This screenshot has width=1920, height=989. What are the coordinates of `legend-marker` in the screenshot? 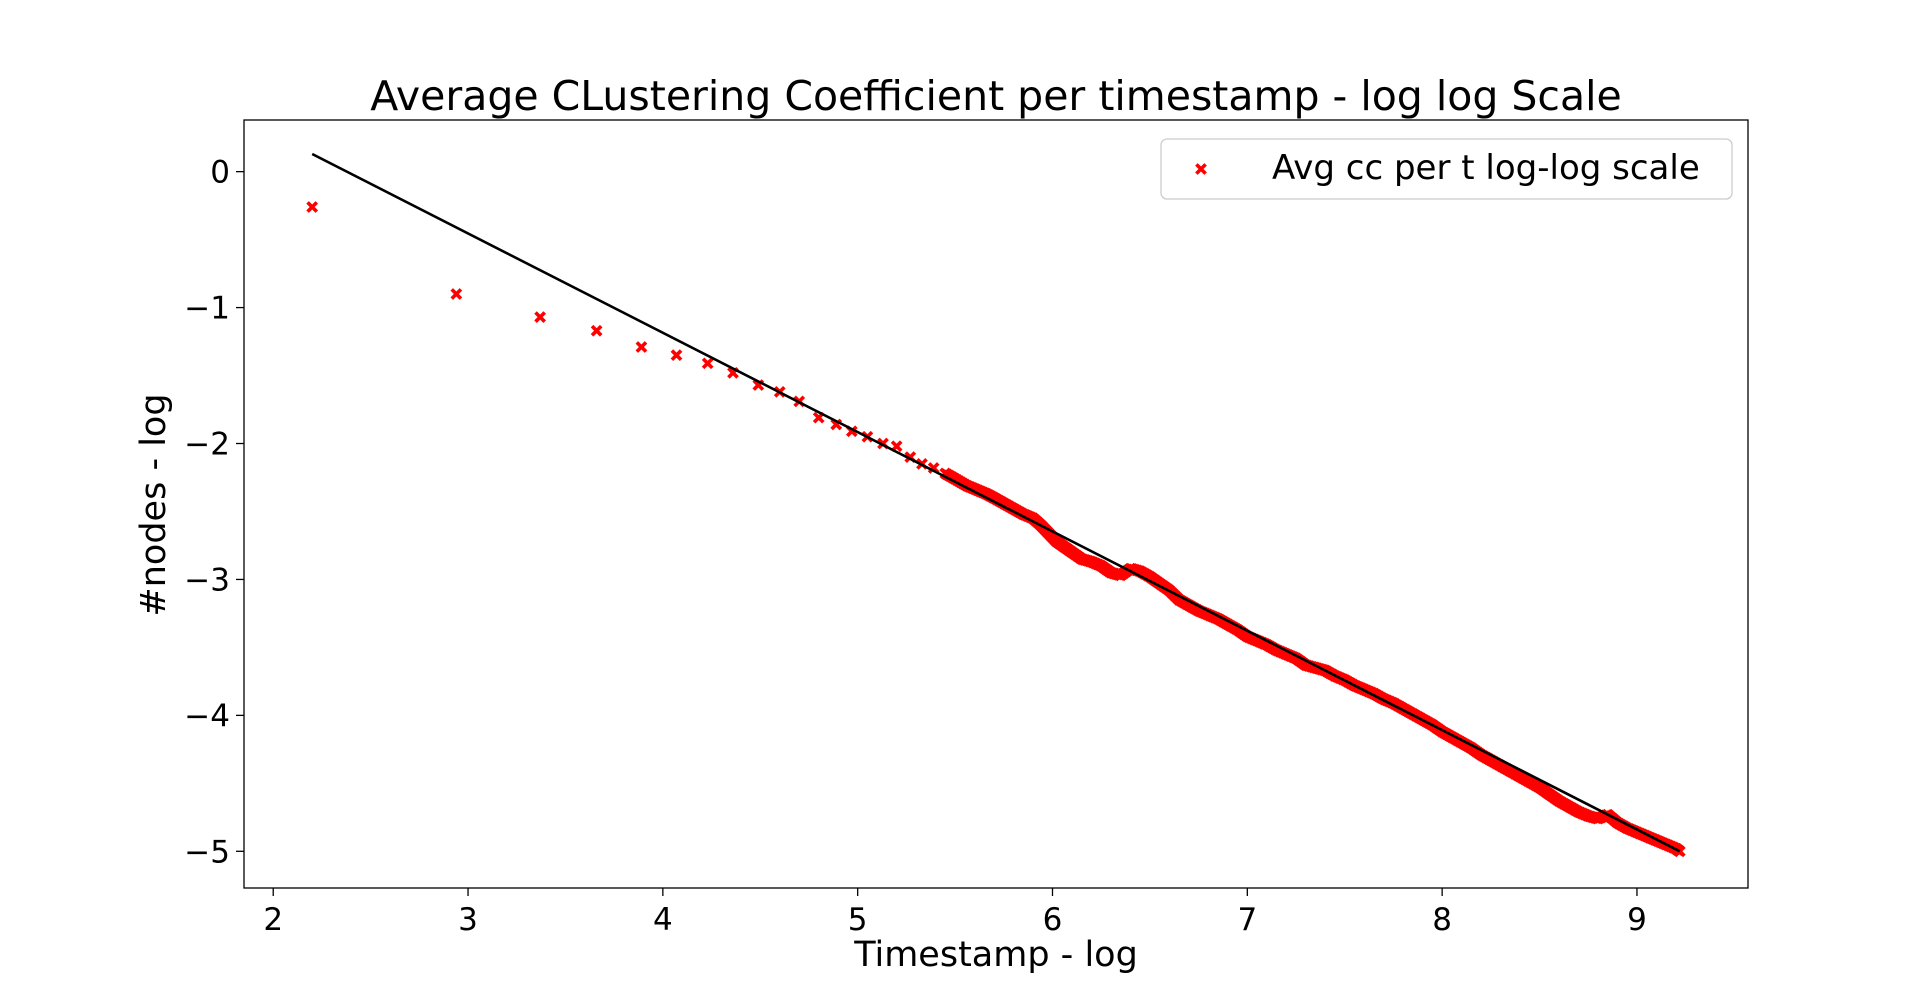 It's located at (1201, 169).